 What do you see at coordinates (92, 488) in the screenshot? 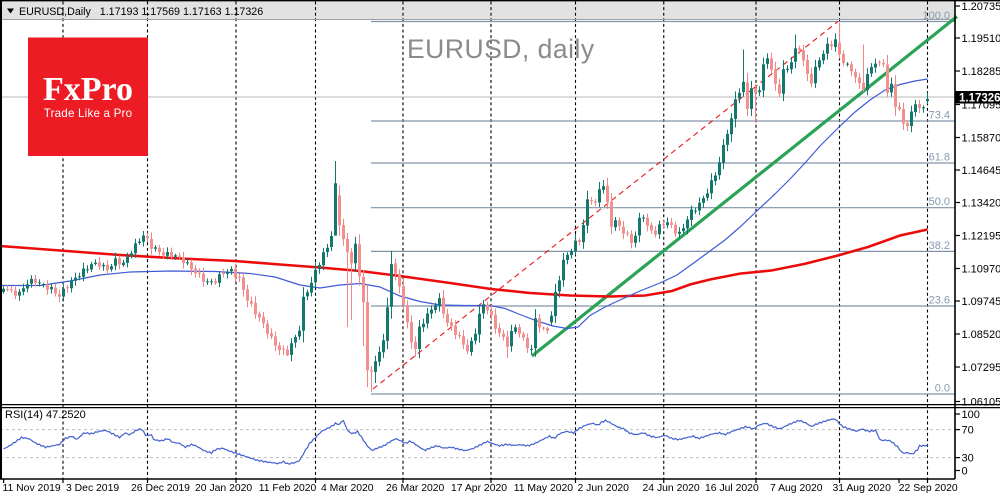
I see `svg-text: 3 Dec 2019` at bounding box center [92, 488].